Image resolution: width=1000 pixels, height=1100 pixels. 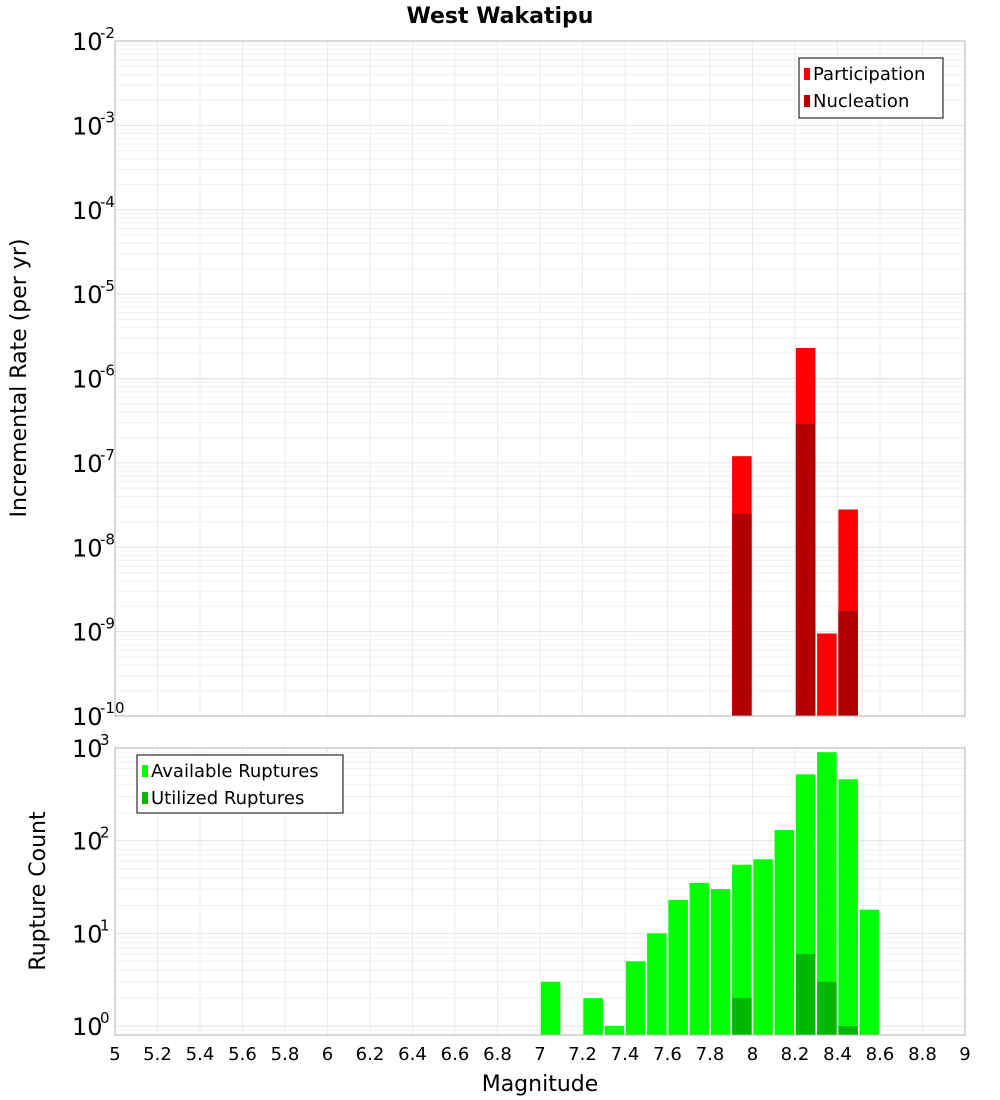 I want to click on x-axis-label: Magnitude, so click(x=540, y=1084).